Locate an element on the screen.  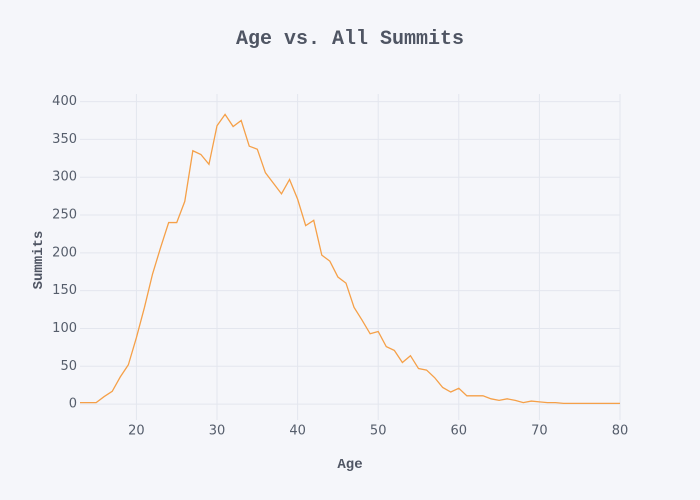
x-axis-title: Age is located at coordinates (349, 465).